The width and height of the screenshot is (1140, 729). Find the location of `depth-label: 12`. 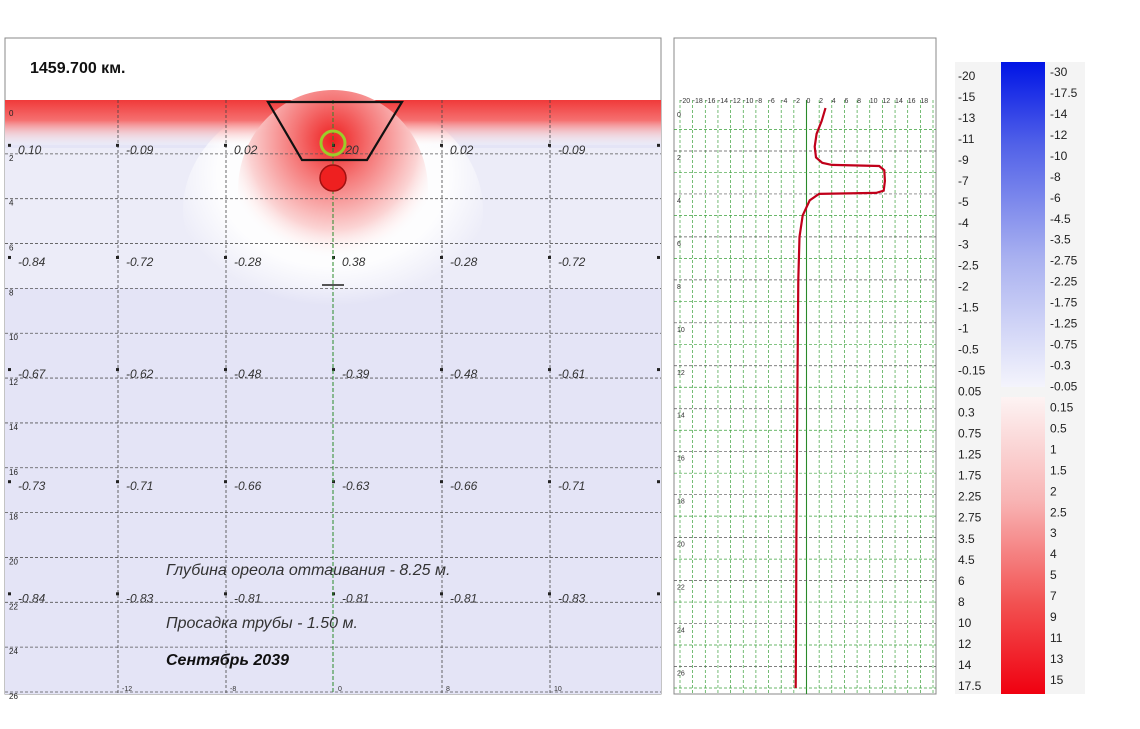

depth-label: 12 is located at coordinates (13, 382).